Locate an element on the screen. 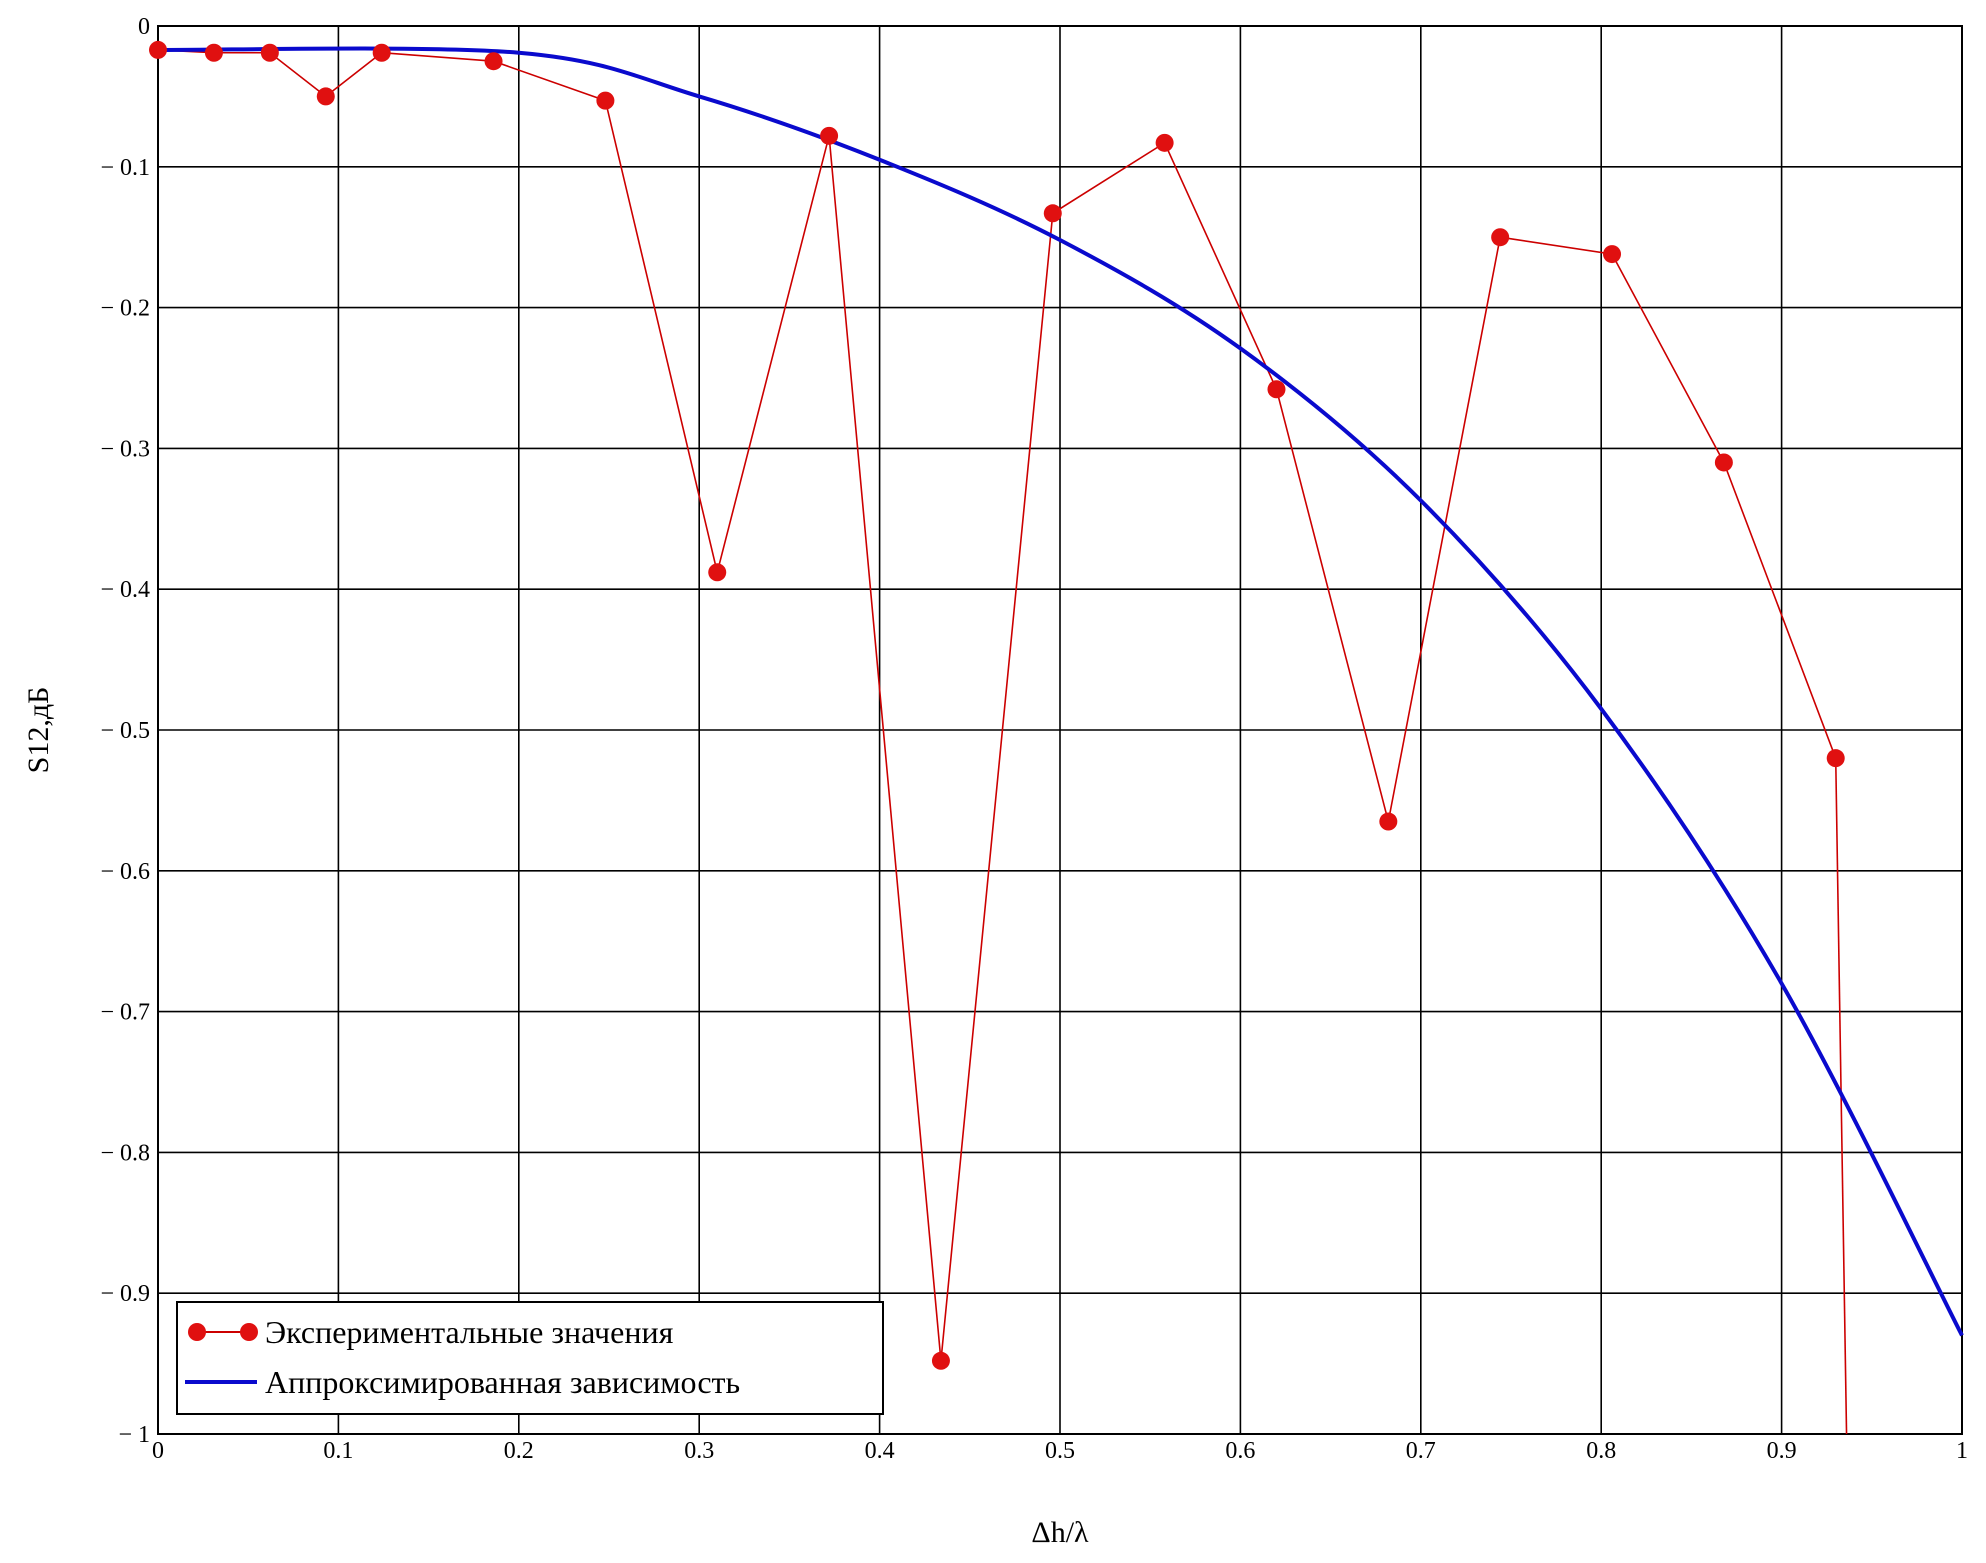 The width and height of the screenshot is (1986, 1563). y-axis-label: S12,дБ is located at coordinates (38, 730).